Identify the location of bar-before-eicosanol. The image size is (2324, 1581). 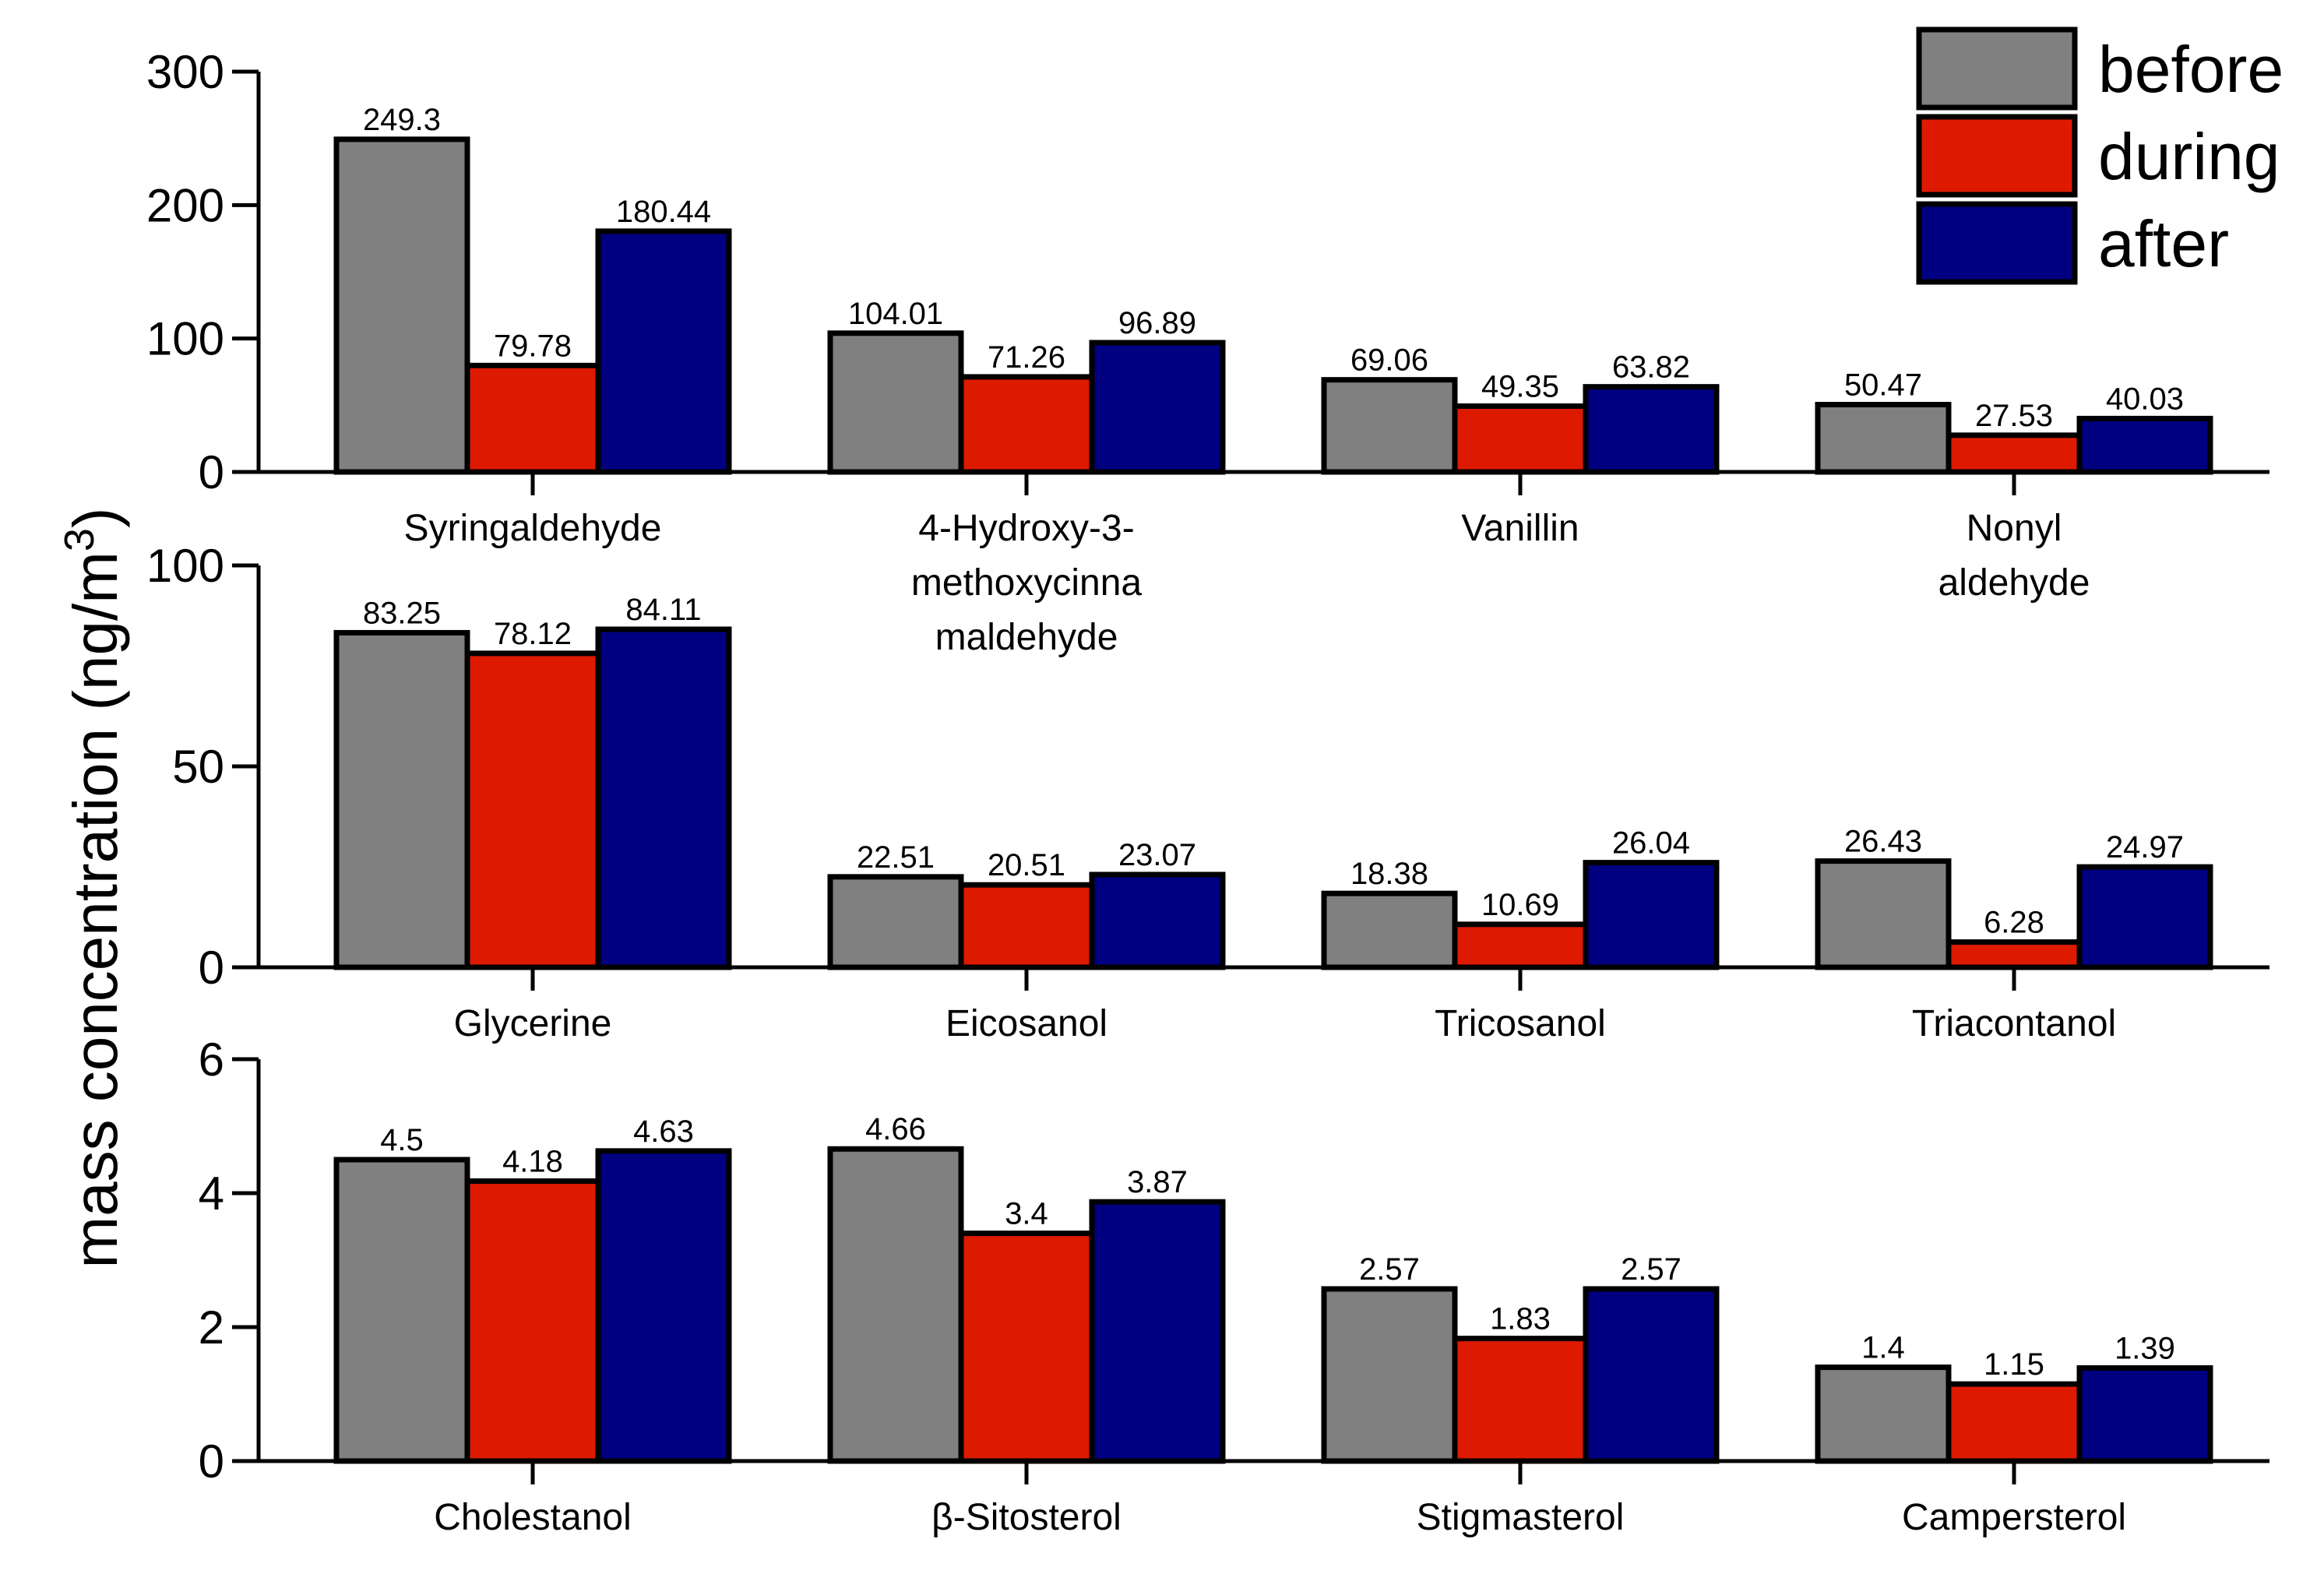
(895, 922).